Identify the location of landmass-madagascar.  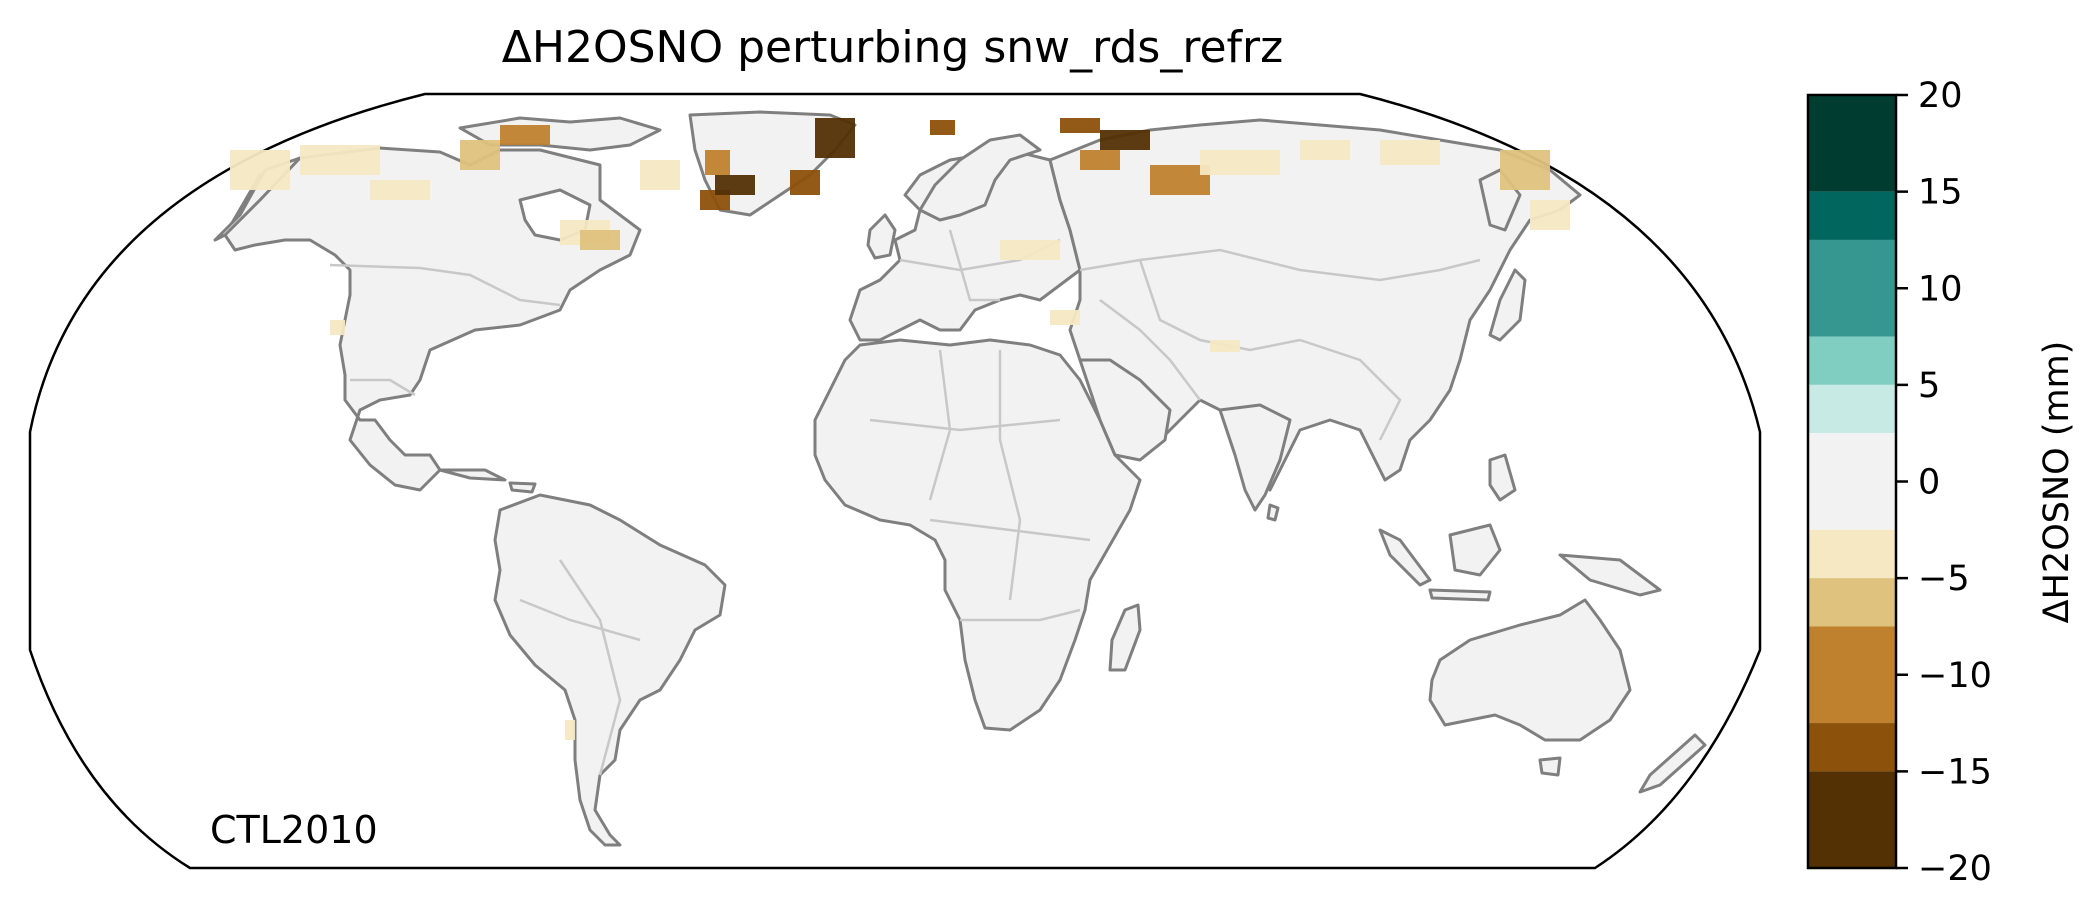
(1125, 637).